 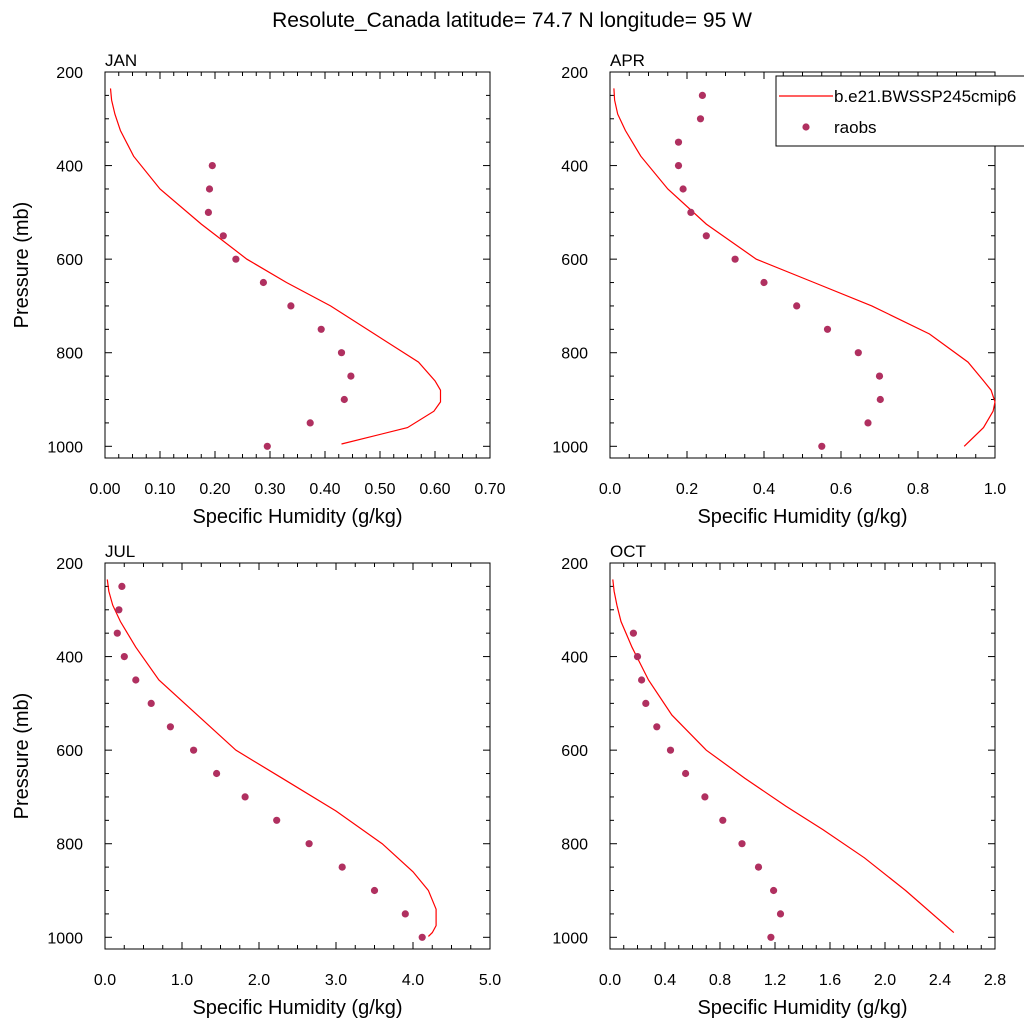 What do you see at coordinates (775, 980) in the screenshot?
I see `x-tick-label: 1.2` at bounding box center [775, 980].